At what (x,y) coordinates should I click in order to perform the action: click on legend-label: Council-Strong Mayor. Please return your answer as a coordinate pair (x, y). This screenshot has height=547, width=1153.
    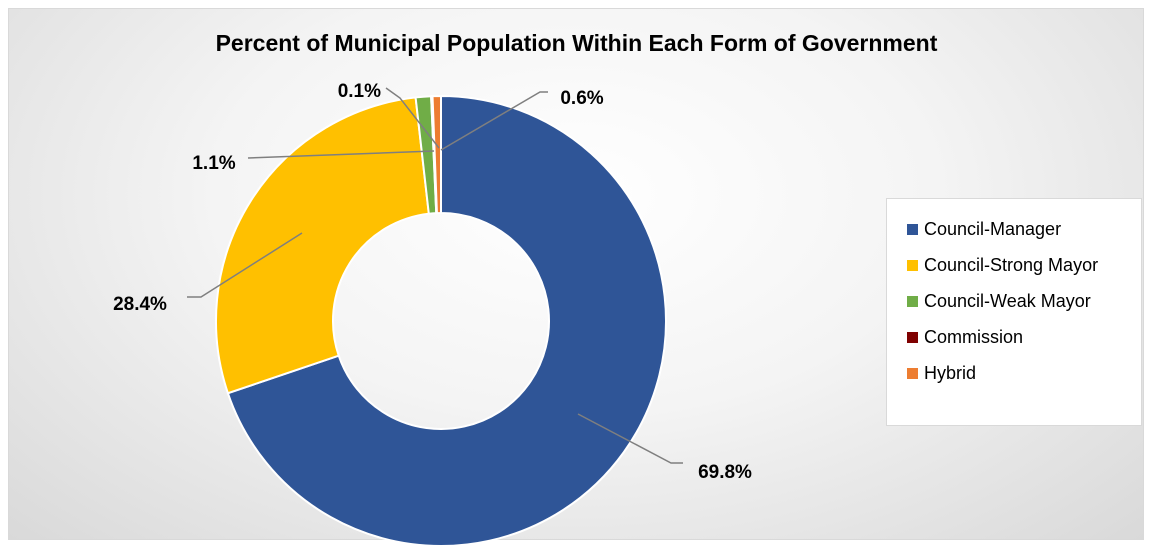
    Looking at the image, I should click on (1011, 264).